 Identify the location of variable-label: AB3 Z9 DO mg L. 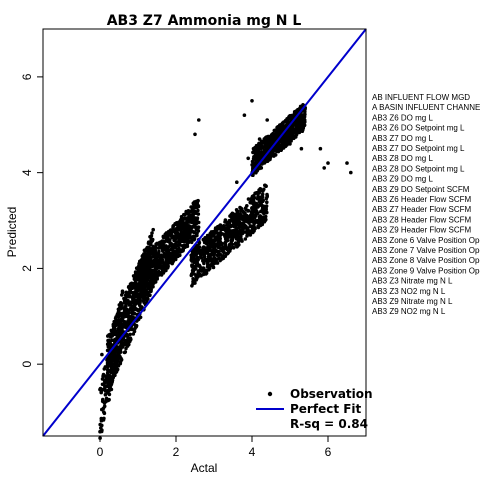
(402, 179).